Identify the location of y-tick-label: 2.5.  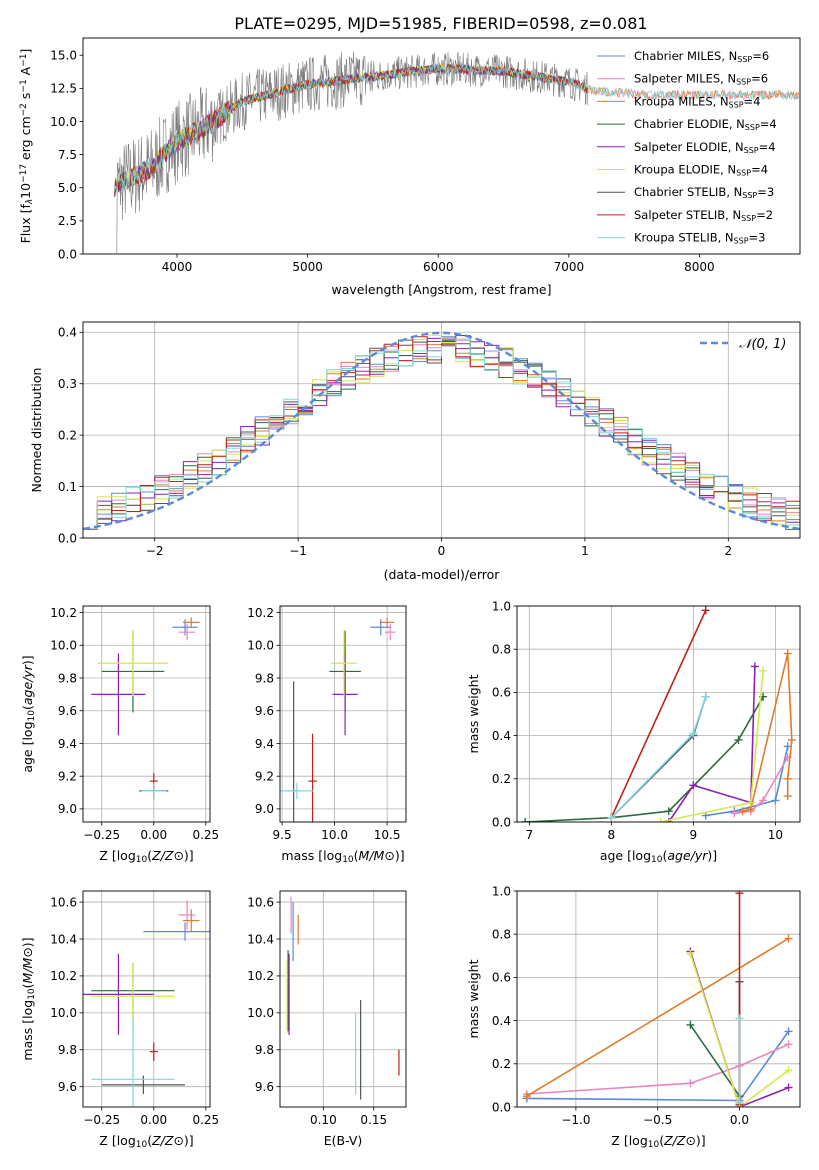
(67, 221).